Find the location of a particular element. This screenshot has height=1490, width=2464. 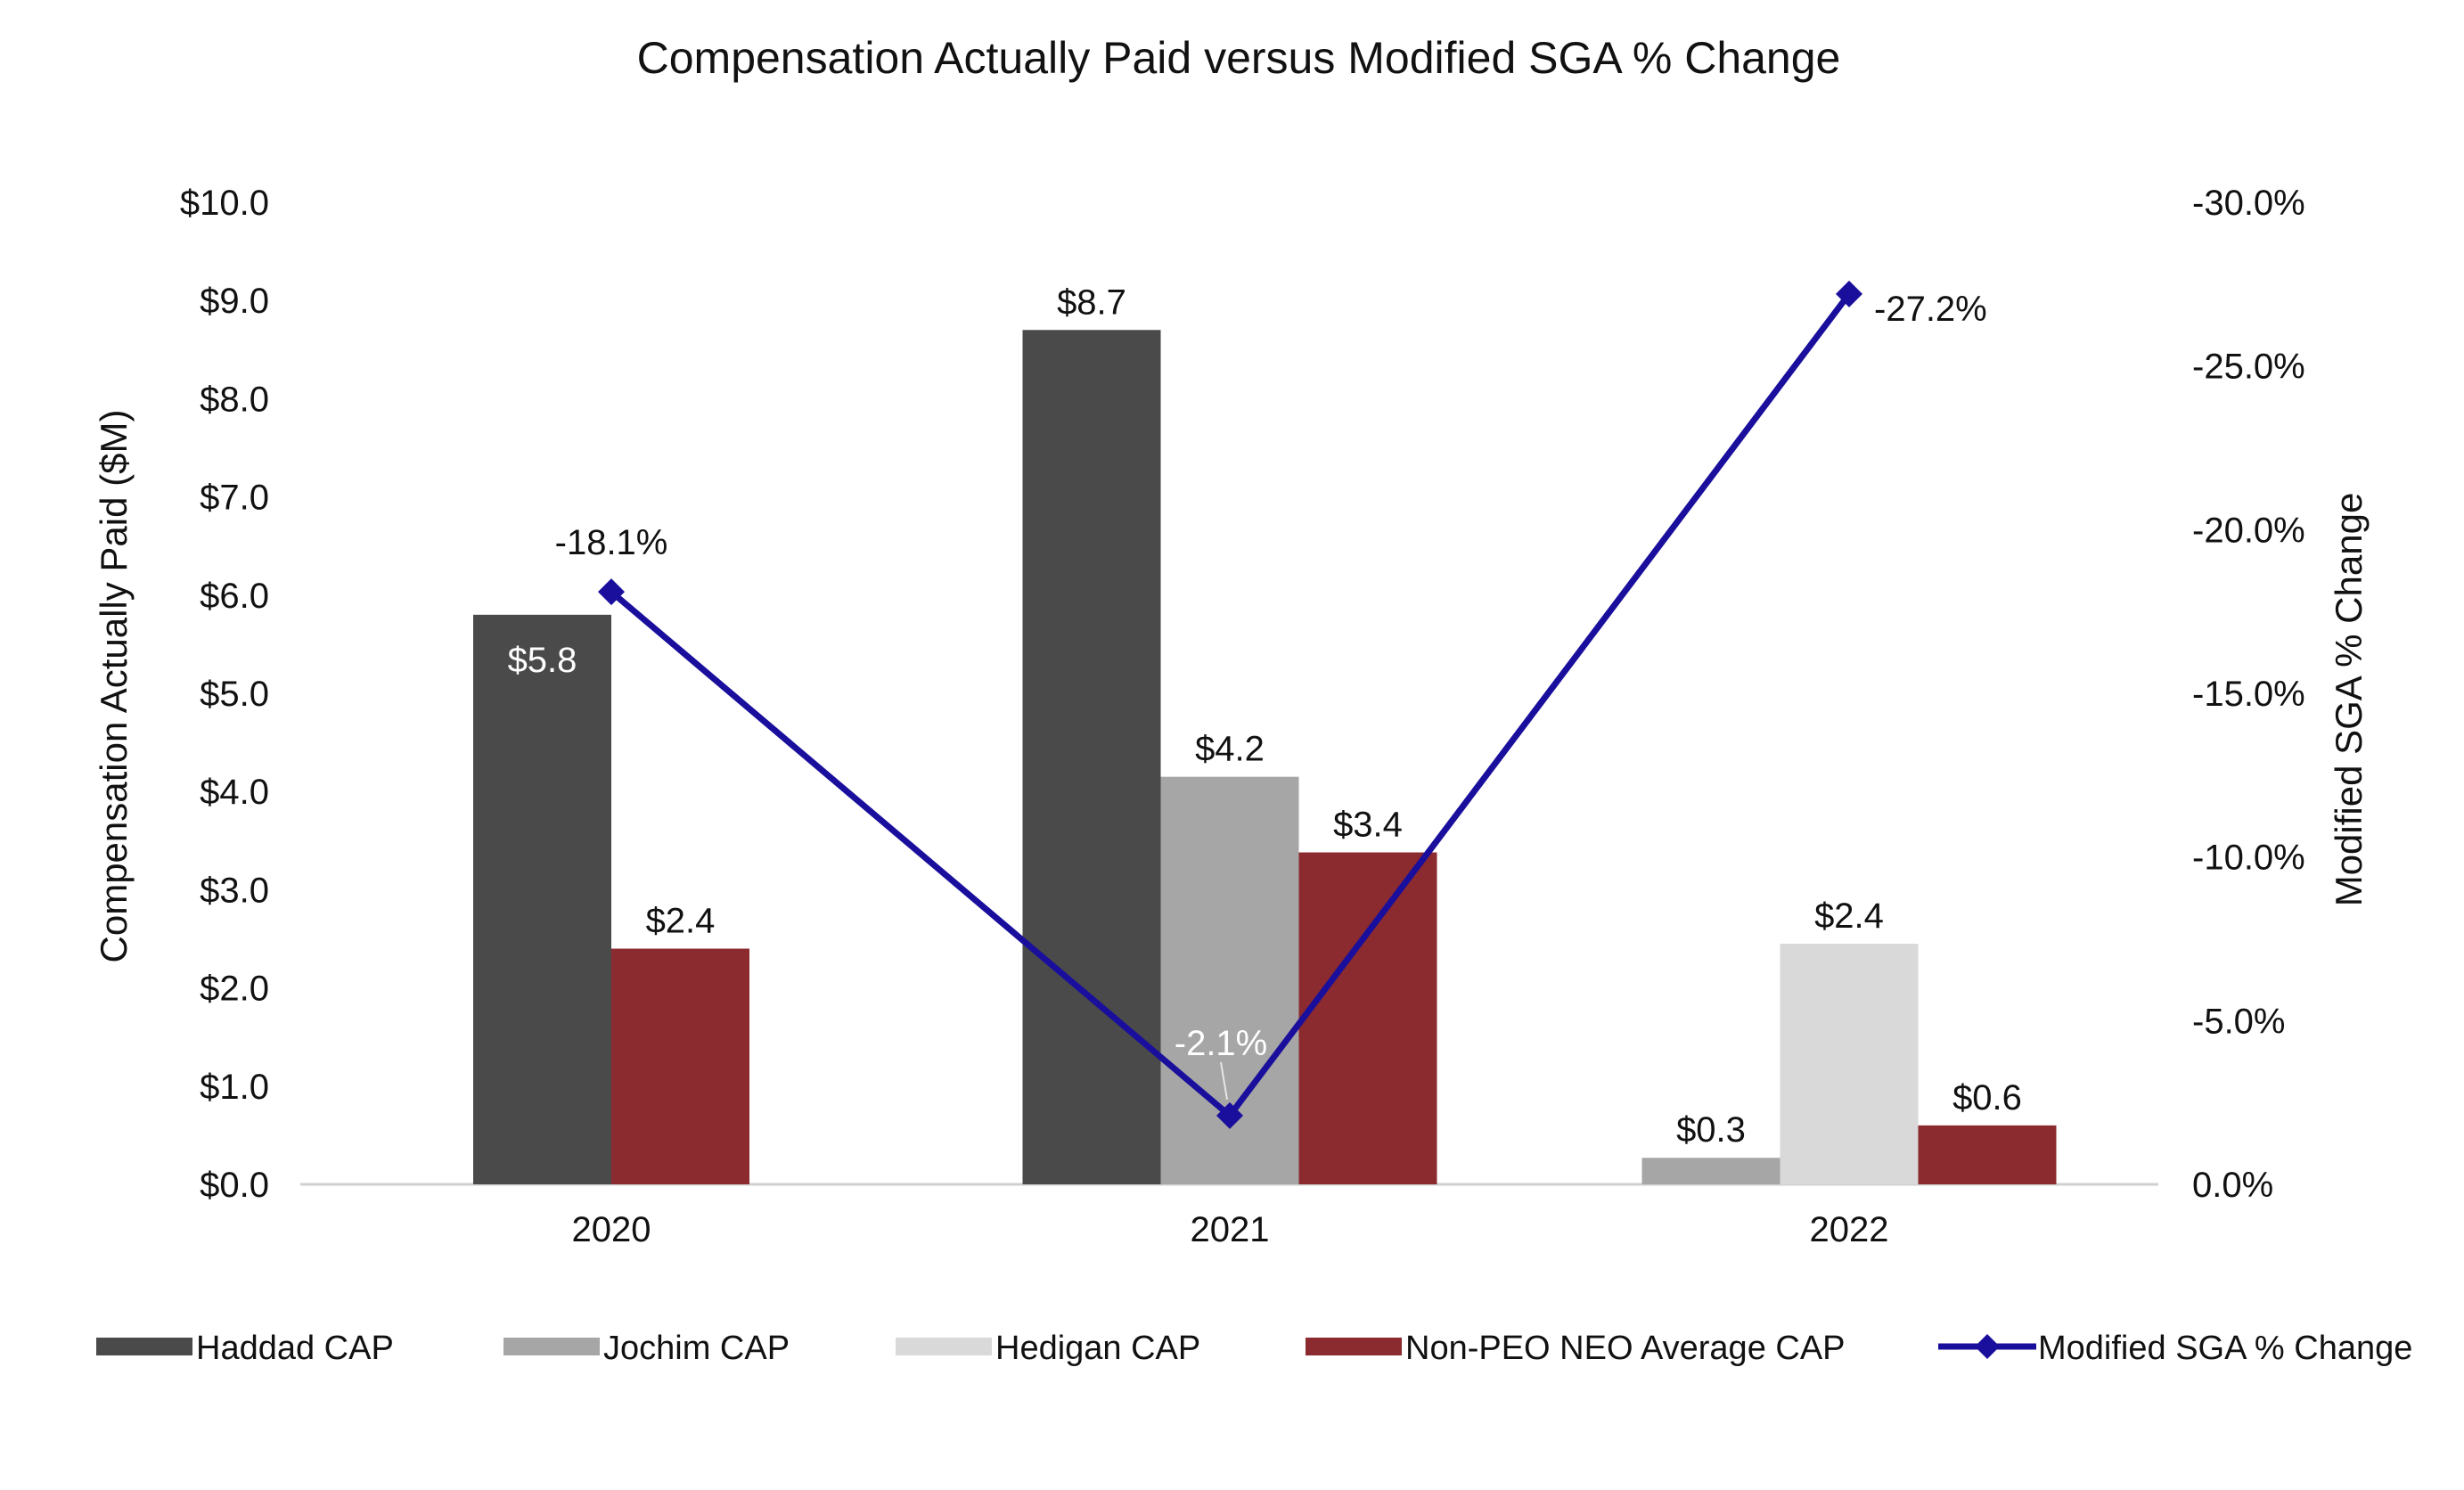

legend-item-non-peo-neo-average-cap: Non-PEO NEO Average CAP is located at coordinates (1576, 1348).